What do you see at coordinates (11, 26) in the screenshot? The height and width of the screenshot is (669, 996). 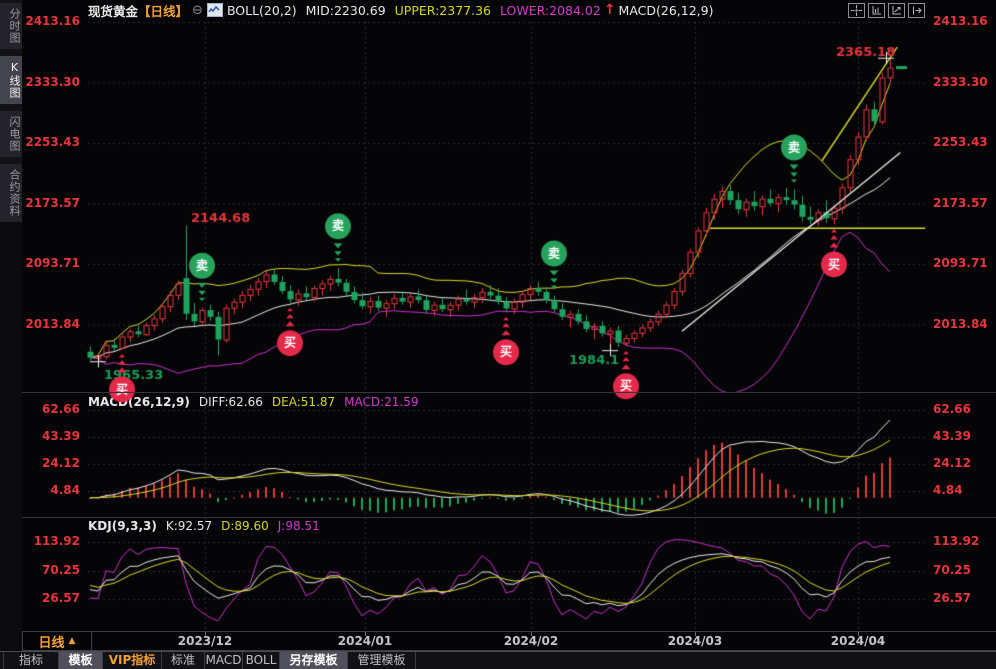 I see `sidebar-tab-time-chart: 分时图` at bounding box center [11, 26].